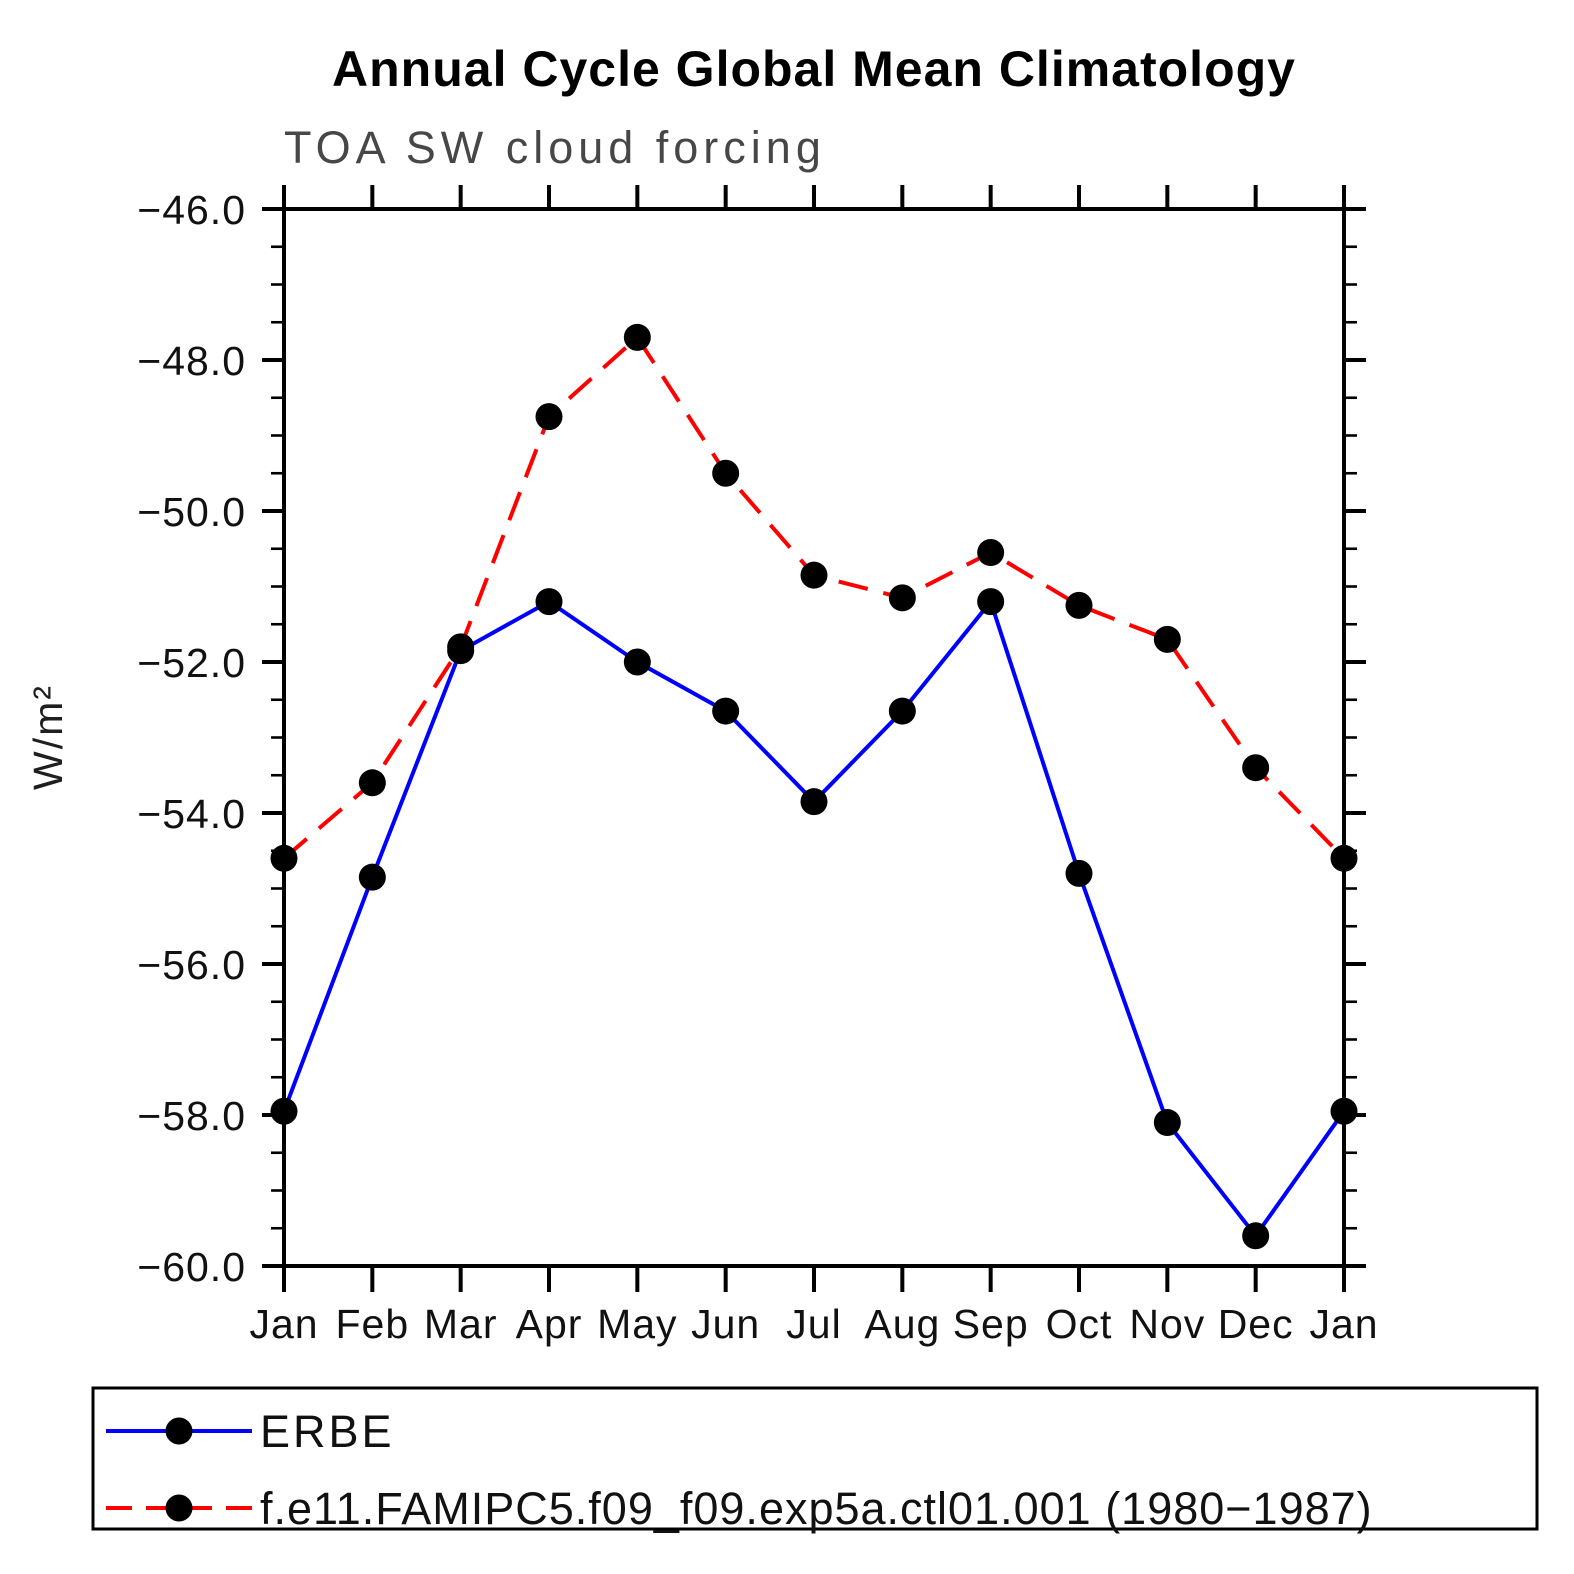 The width and height of the screenshot is (1574, 1574). Describe the element at coordinates (191, 663) in the screenshot. I see `y-tick-label: −52.0` at that location.